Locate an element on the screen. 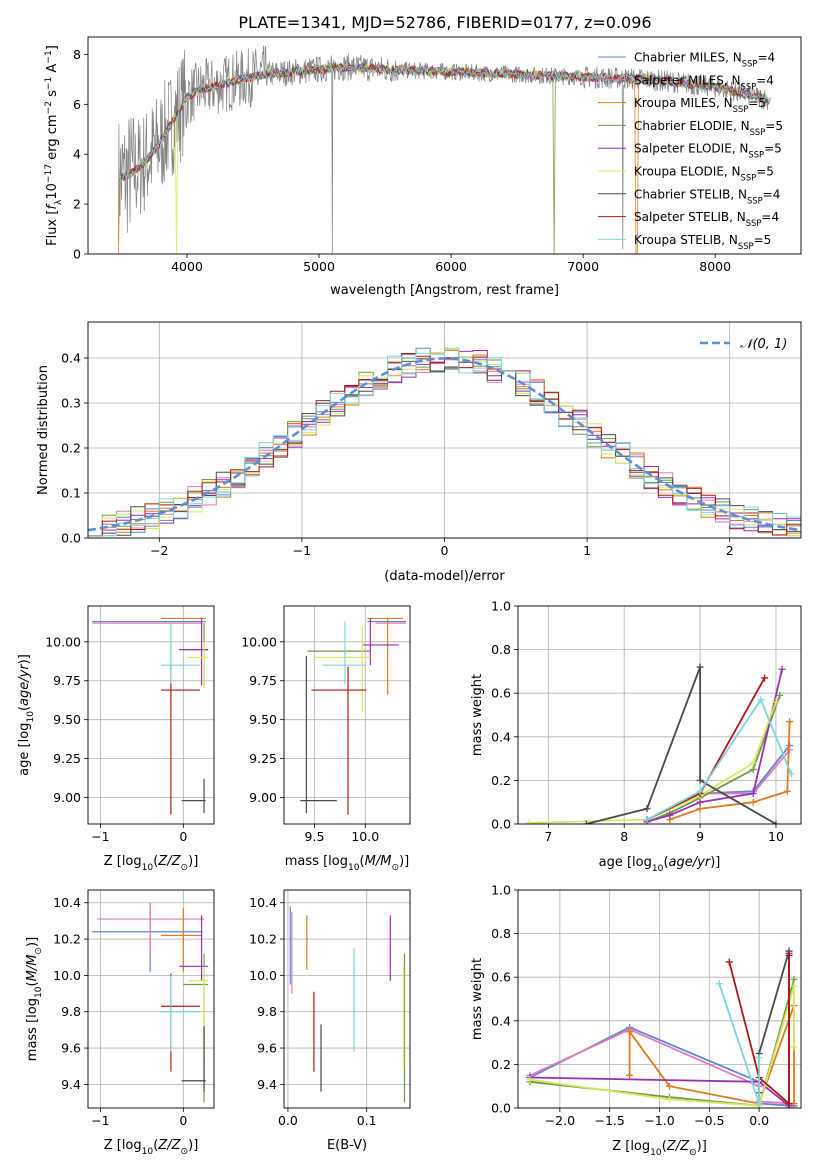  weight-vs-Z-plot is located at coordinates (662, 1027).